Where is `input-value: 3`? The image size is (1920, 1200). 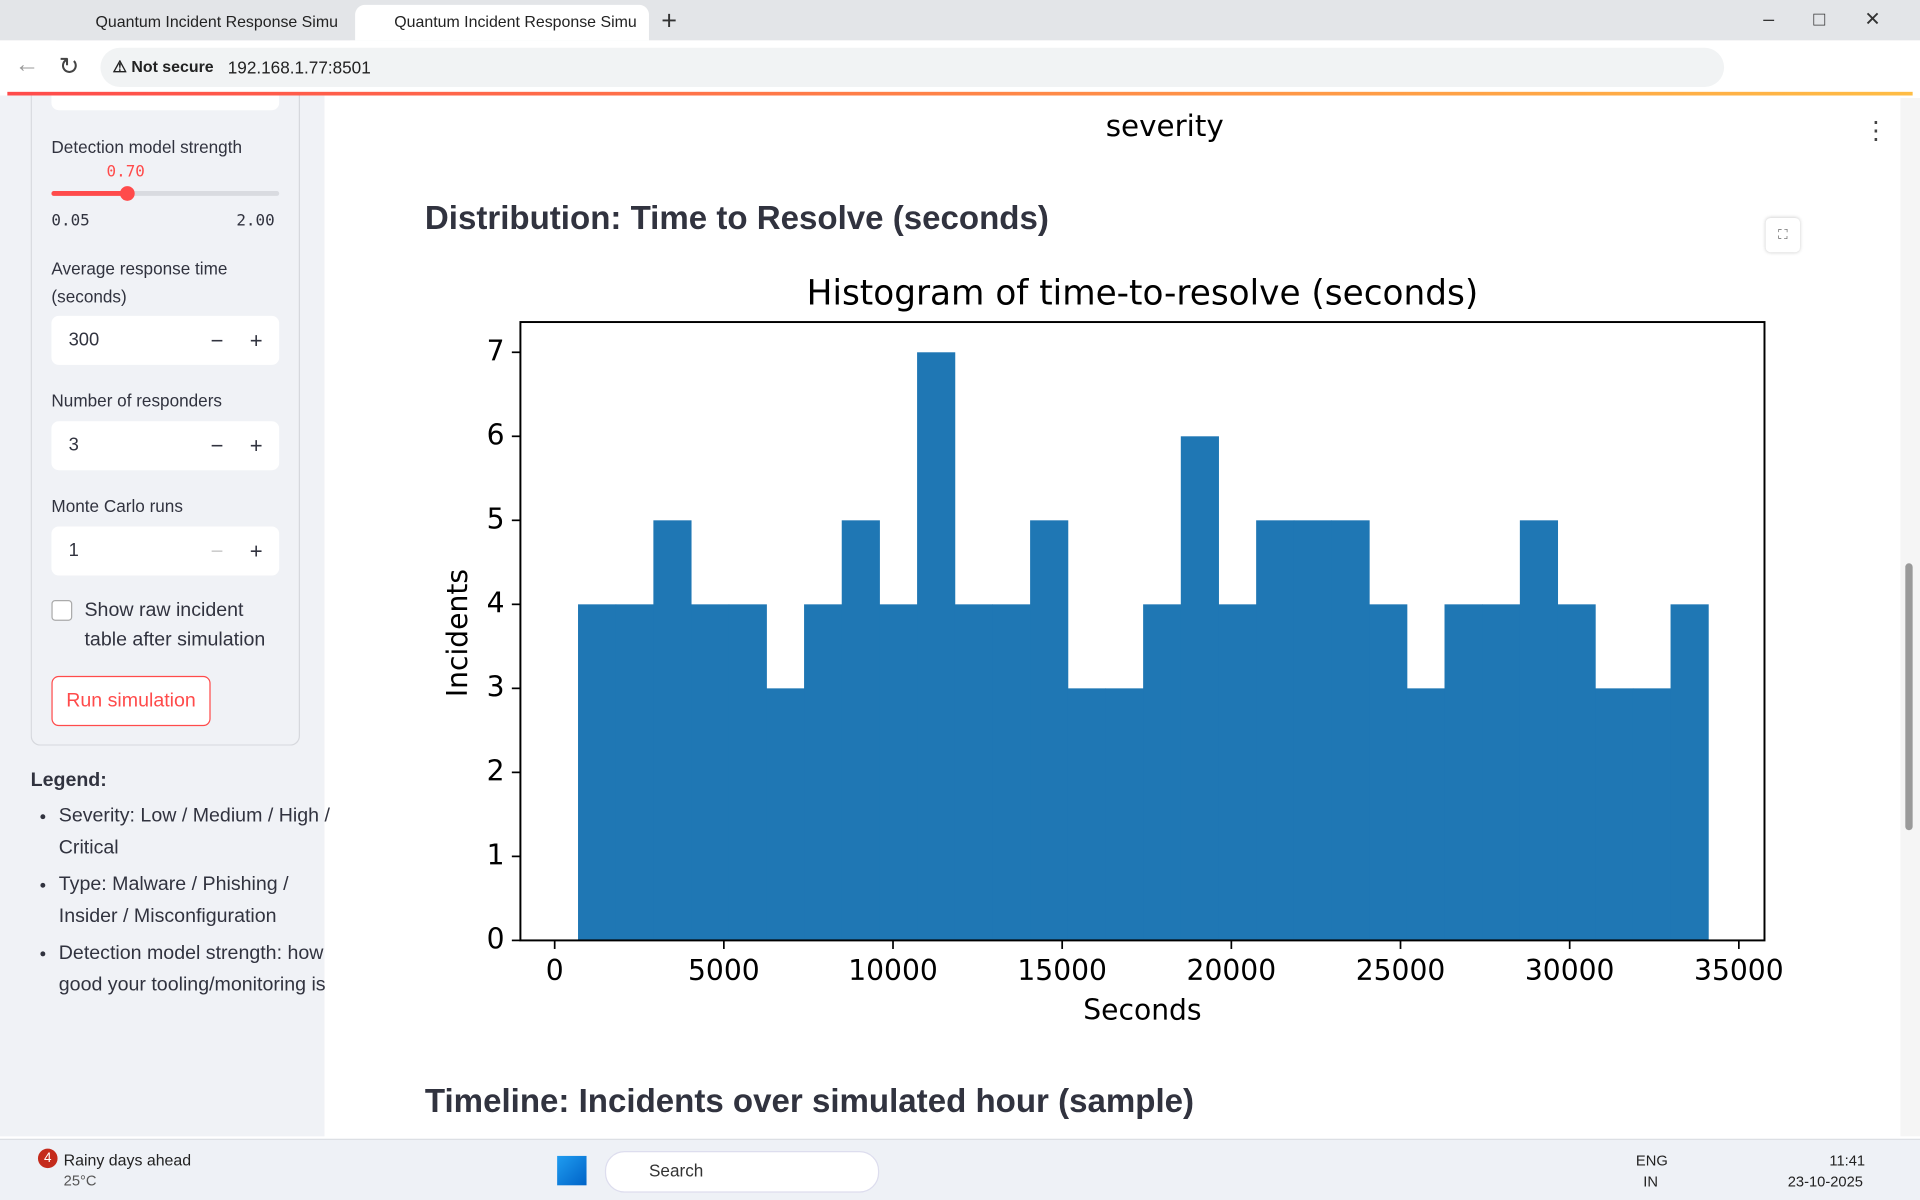
input-value: 3 is located at coordinates (73, 445).